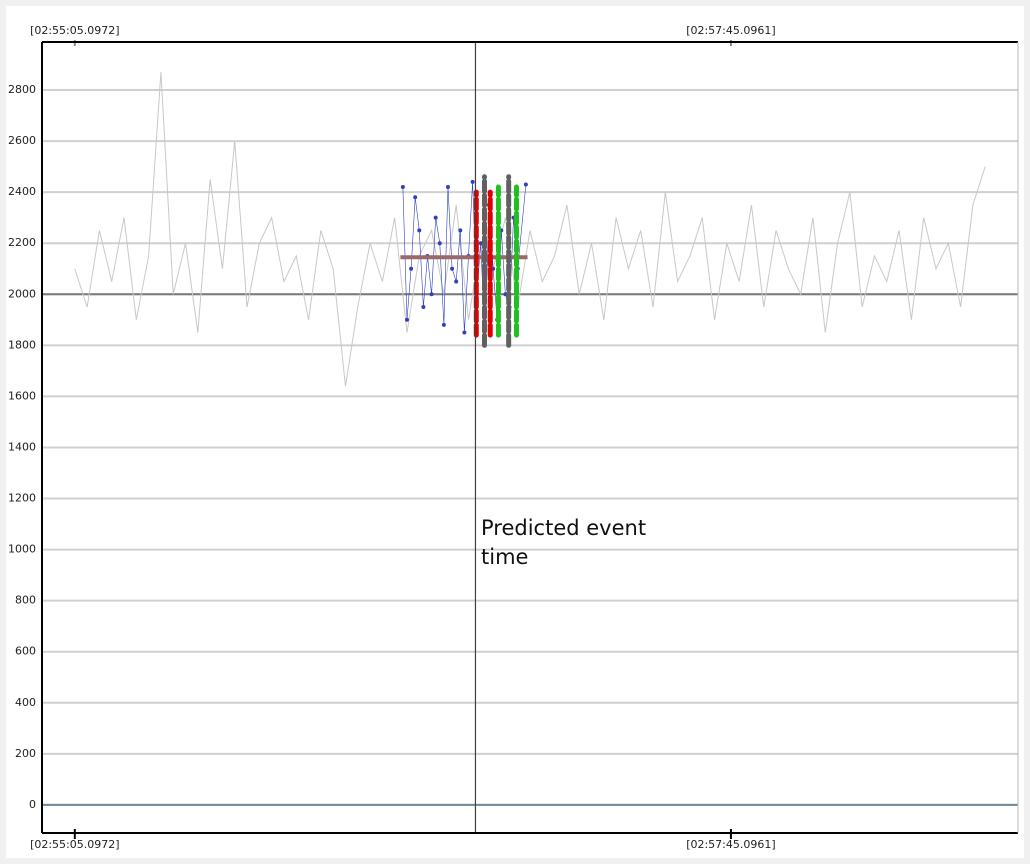 This screenshot has width=1030, height=864. Describe the element at coordinates (74, 30) in the screenshot. I see `x-tick-label-top: [02:55:05.0972]` at that location.